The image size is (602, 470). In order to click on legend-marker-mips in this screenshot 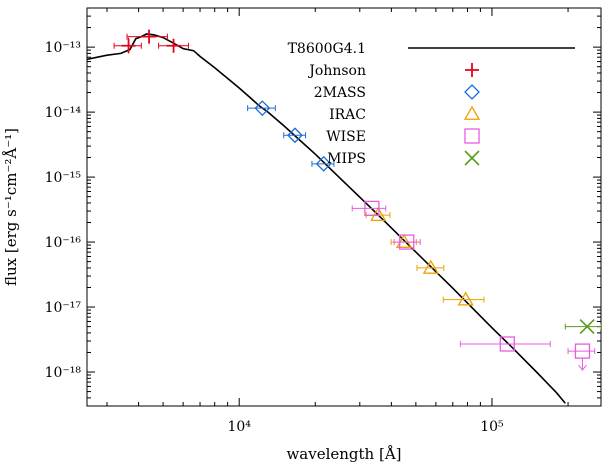, I will do `click(472, 158)`.